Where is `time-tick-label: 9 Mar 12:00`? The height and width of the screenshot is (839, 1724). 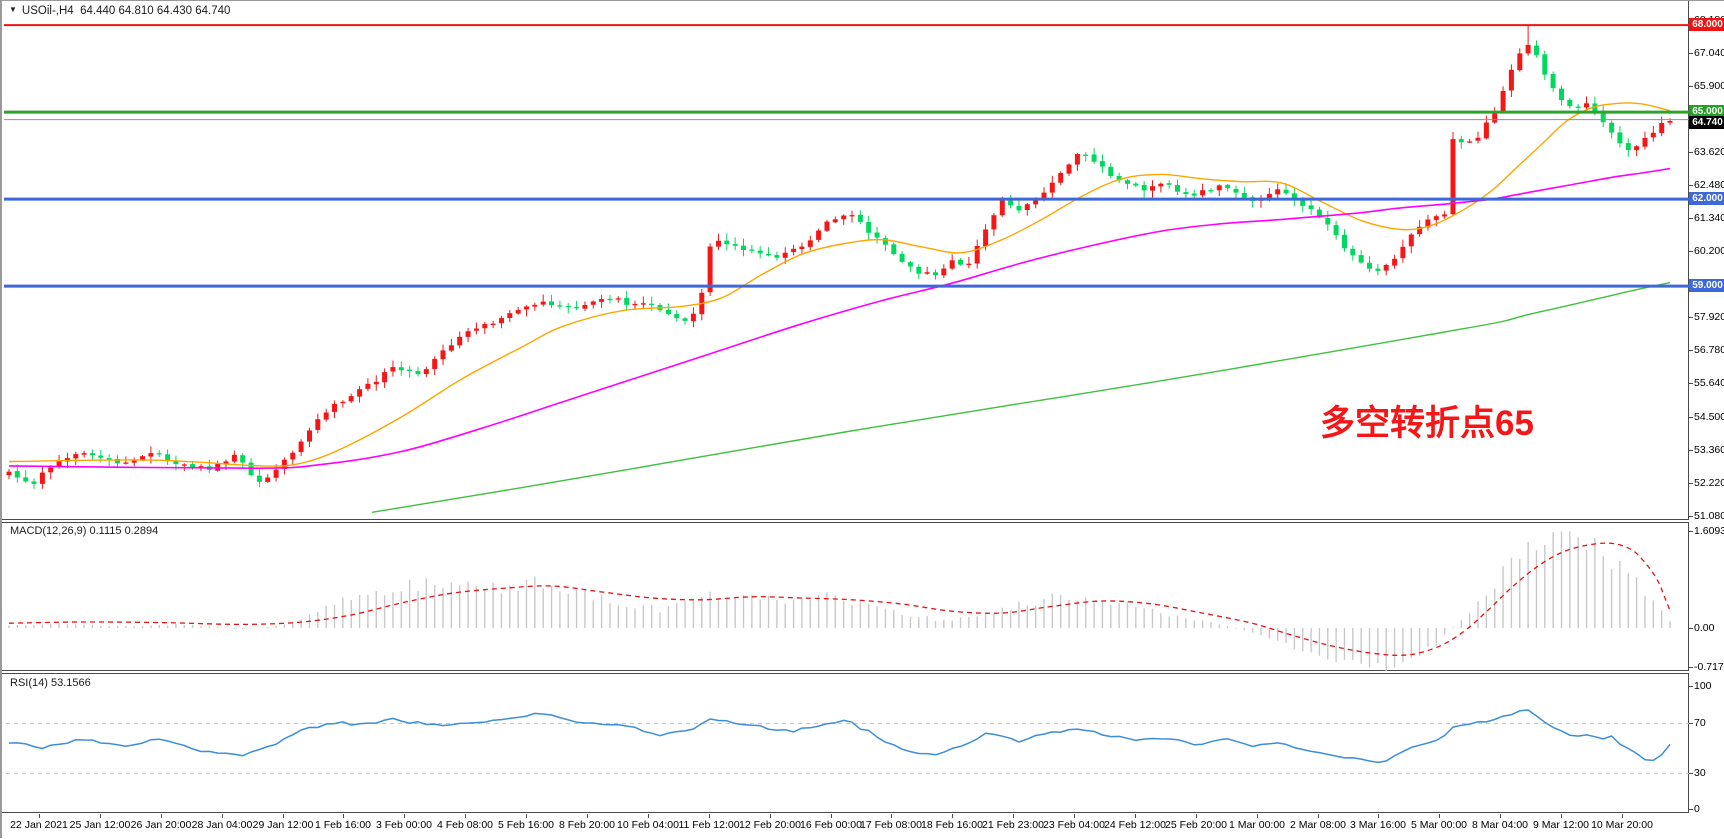 time-tick-label: 9 Mar 12:00 is located at coordinates (1561, 825).